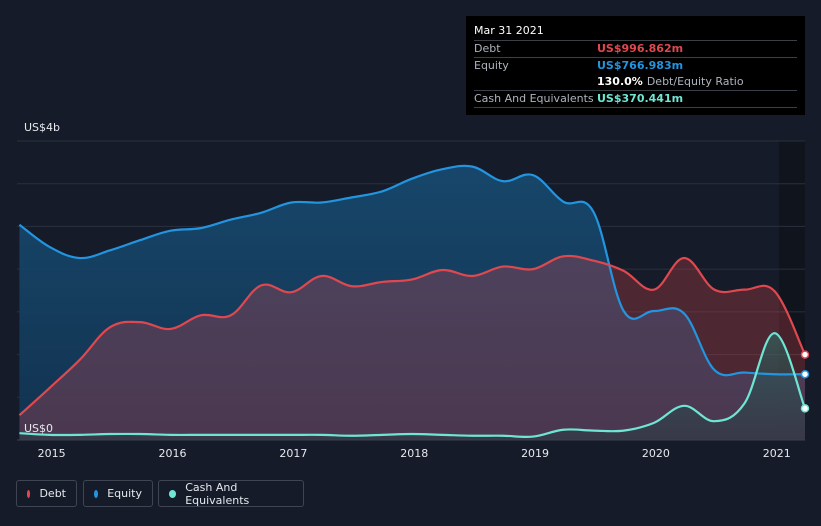  I want to click on x-tick-label: 2018, so click(414, 453).